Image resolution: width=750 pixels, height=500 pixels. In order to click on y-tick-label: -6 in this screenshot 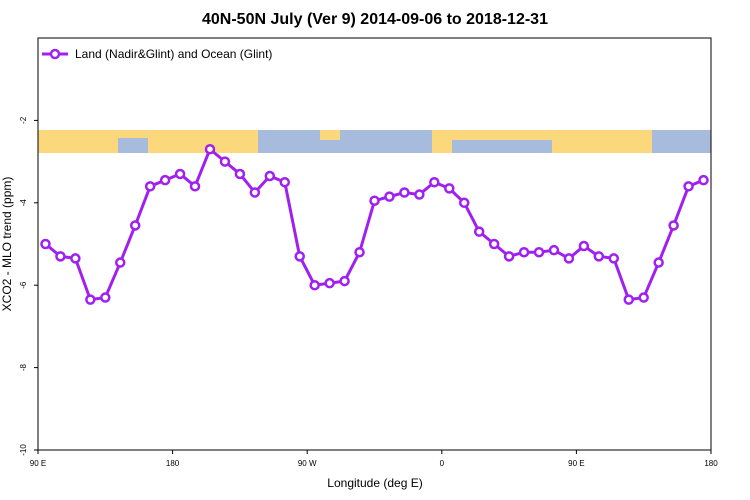, I will do `click(23, 285)`.